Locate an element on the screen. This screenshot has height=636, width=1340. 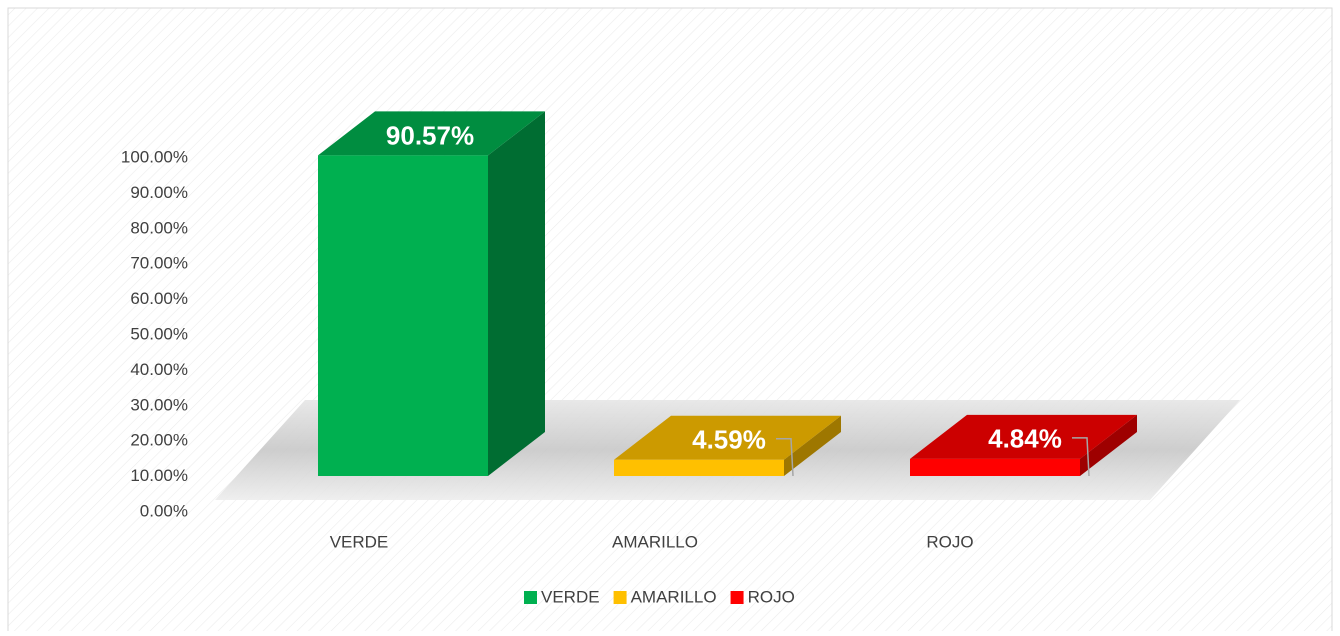
y-tick-label: 70.00% is located at coordinates (159, 263).